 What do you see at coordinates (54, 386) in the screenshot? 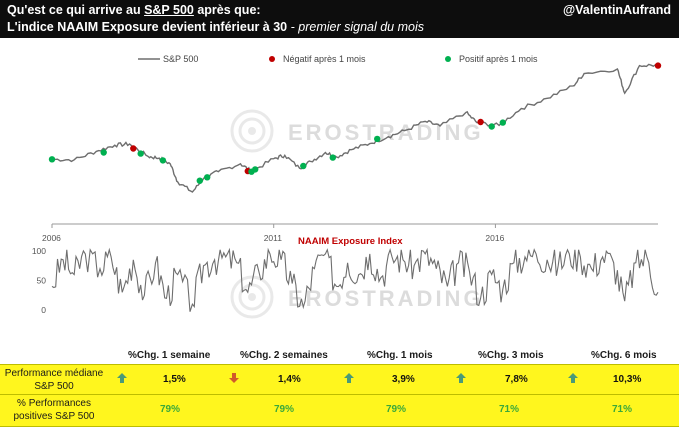
I see `row-label-median-line2: S&P 500` at bounding box center [54, 386].